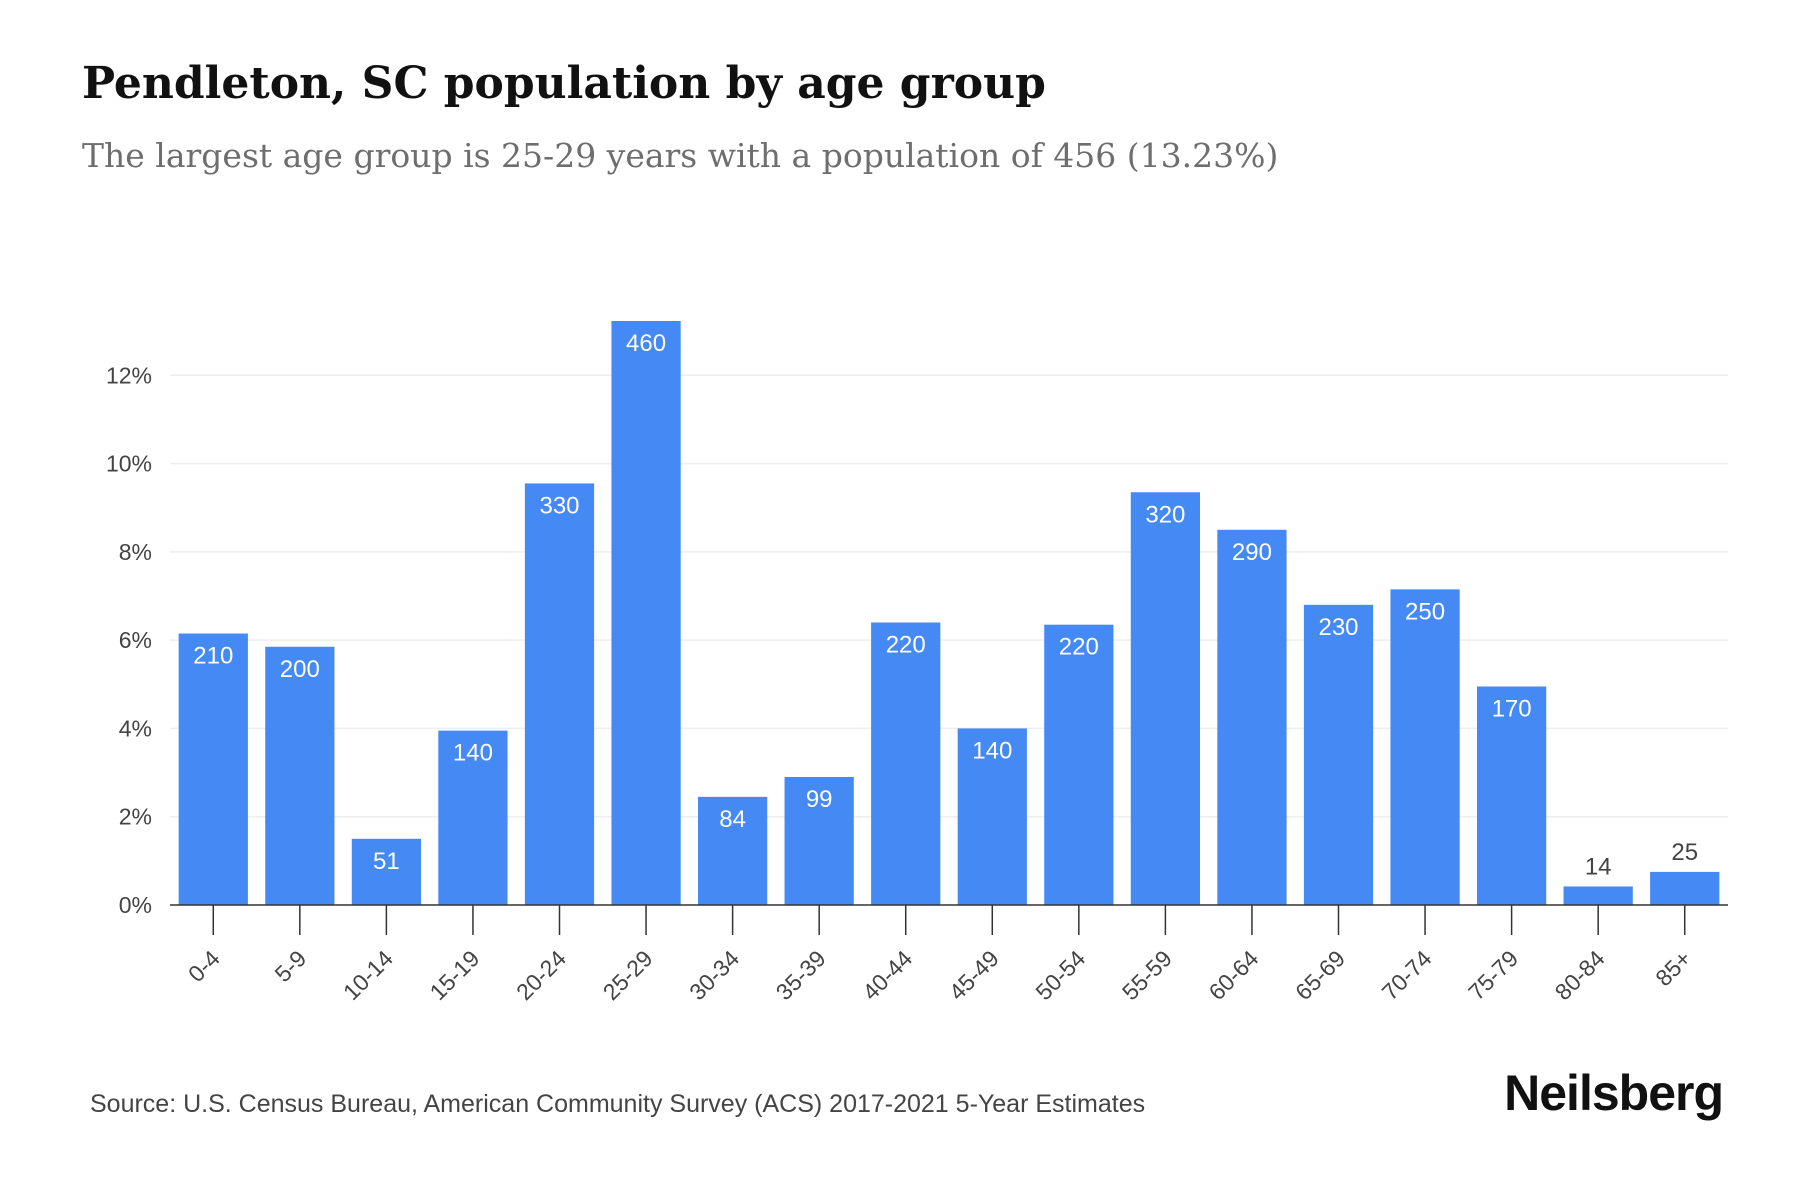  Describe the element at coordinates (368, 975) in the screenshot. I see `x-tick-label: 10-14` at that location.